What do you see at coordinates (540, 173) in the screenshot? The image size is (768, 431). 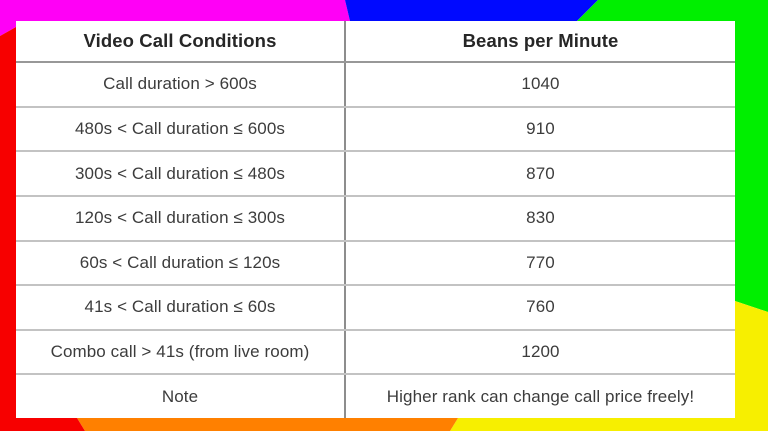 I see `beans-cell: 870` at bounding box center [540, 173].